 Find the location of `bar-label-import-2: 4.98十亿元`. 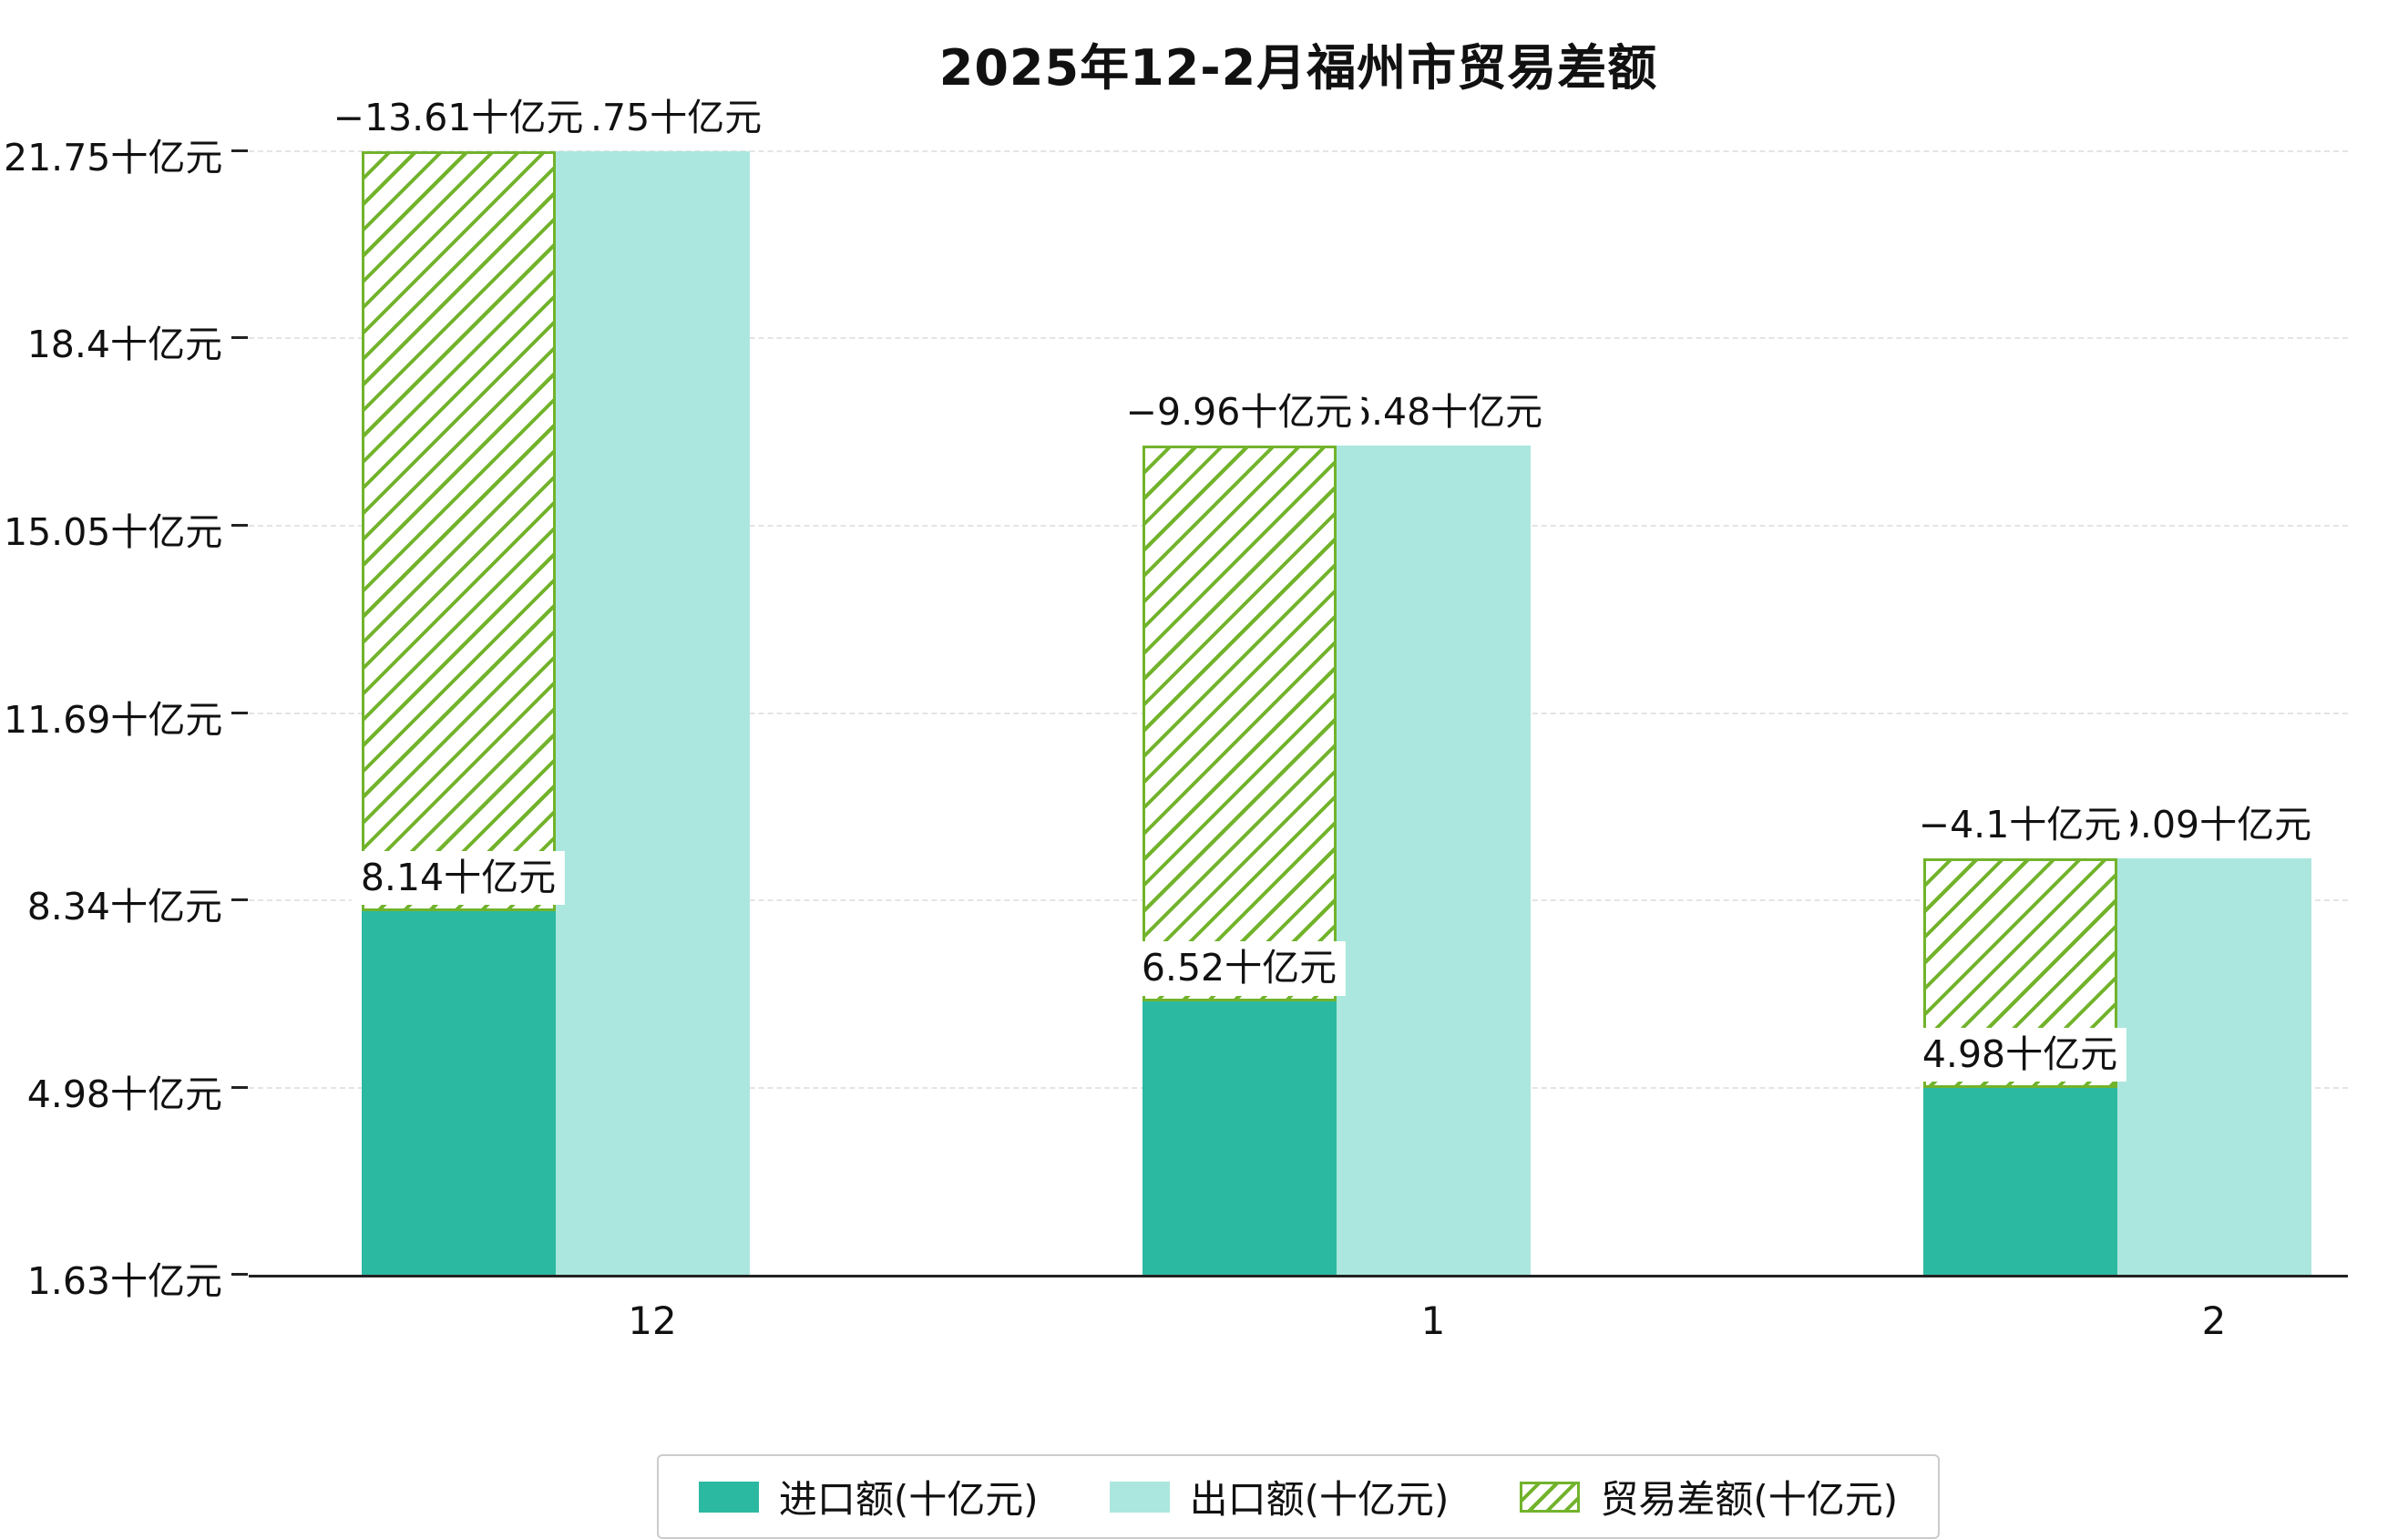

bar-label-import-2: 4.98十亿元 is located at coordinates (2020, 1054).